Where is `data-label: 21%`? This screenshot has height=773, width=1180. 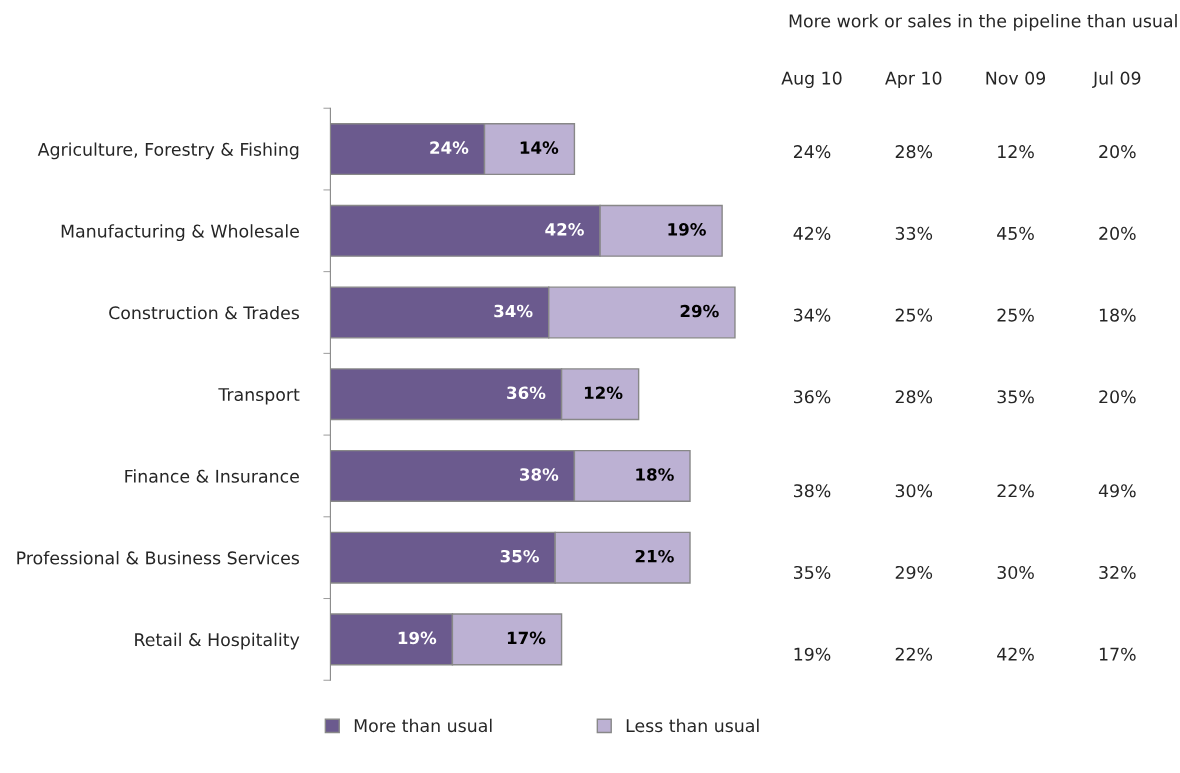 data-label: 21% is located at coordinates (654, 556).